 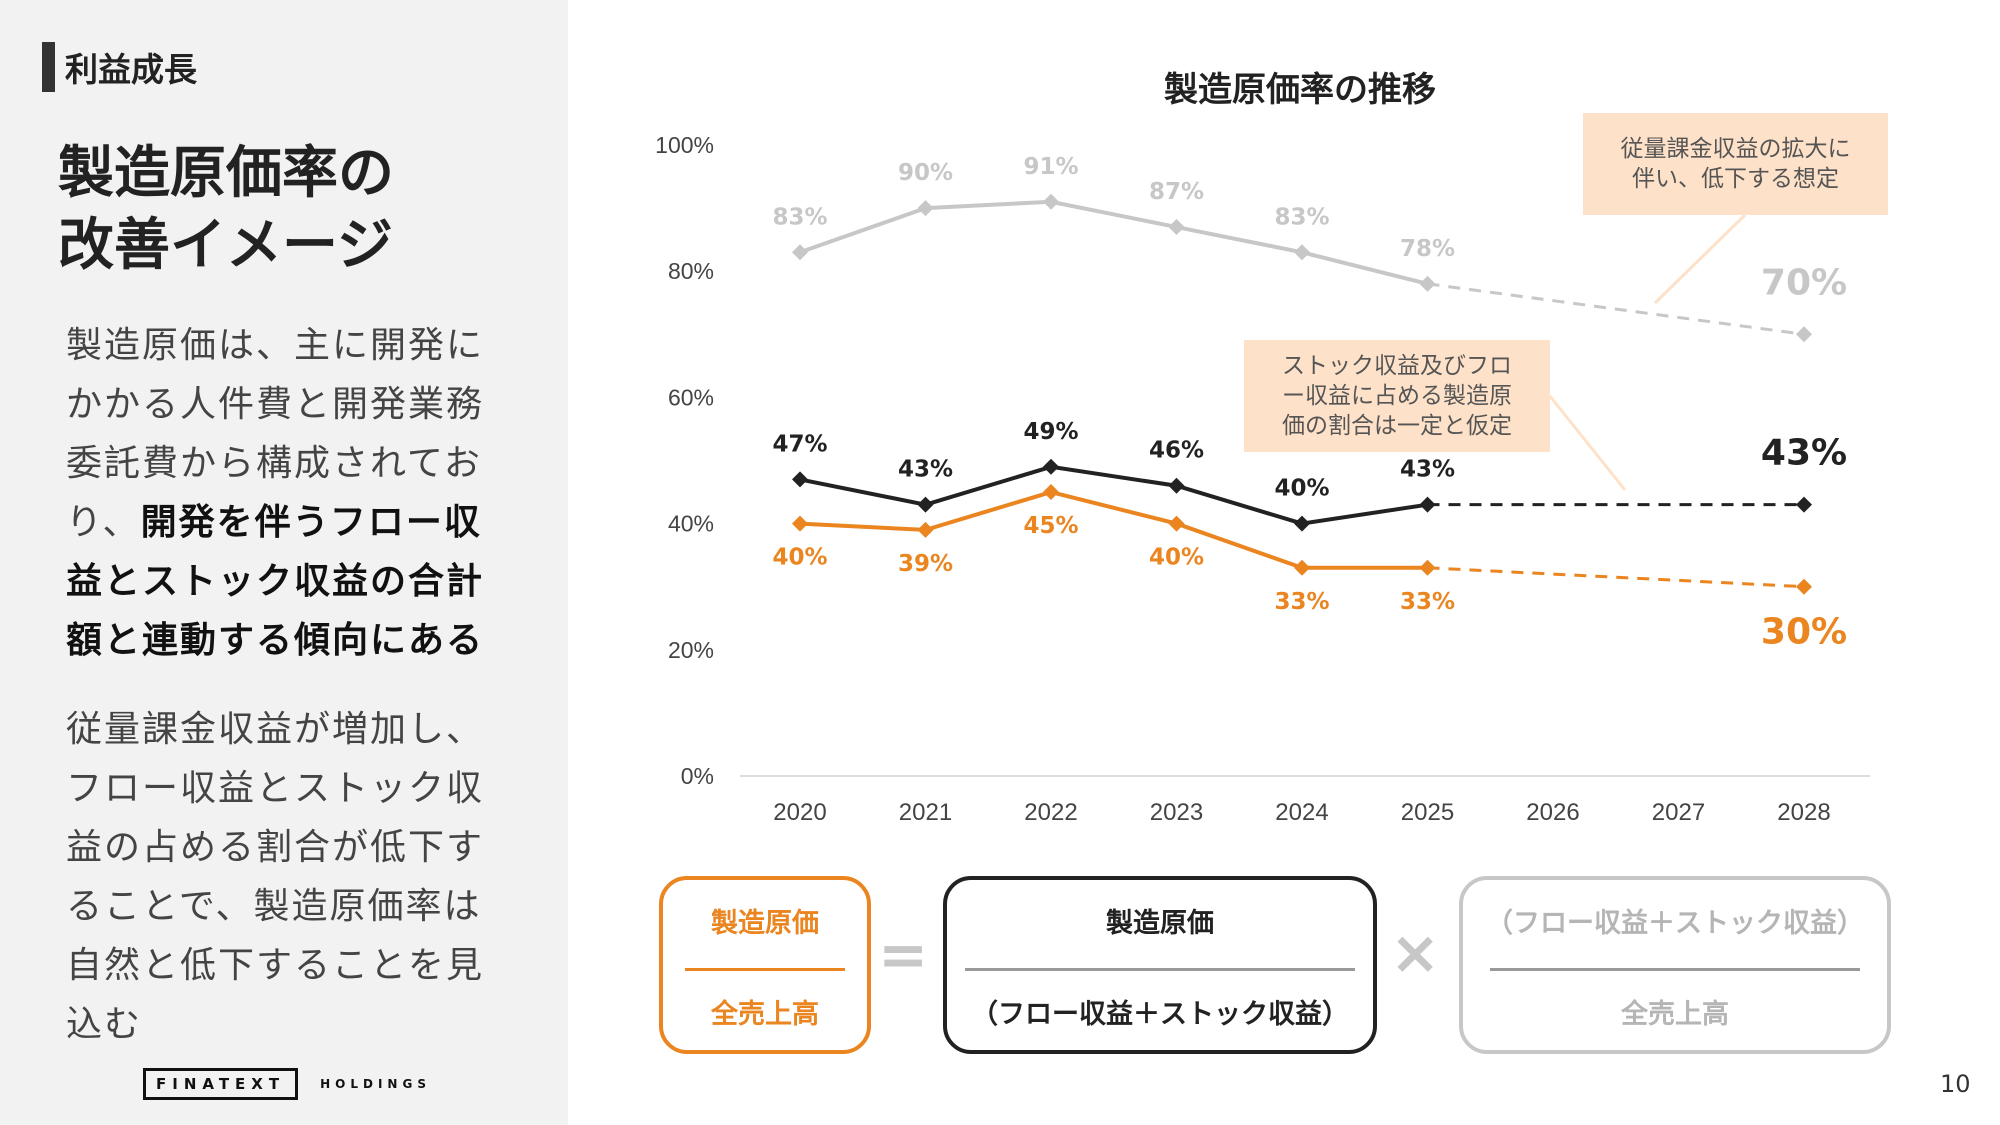 I want to click on paragraph-line: 益の占める割合が低下す, so click(x=275, y=847).